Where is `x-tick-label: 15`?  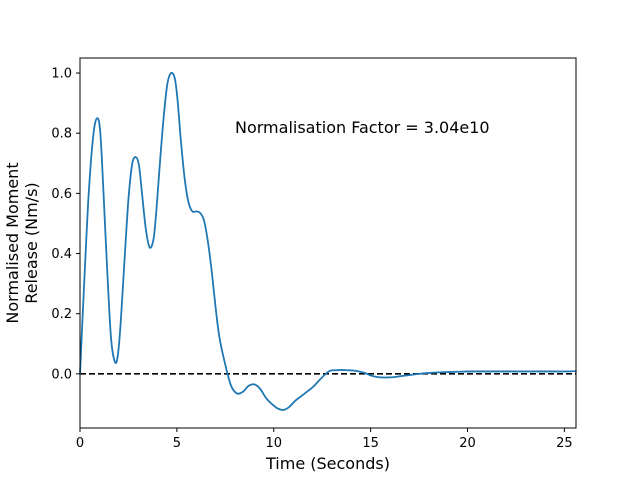 x-tick-label: 15 is located at coordinates (370, 443).